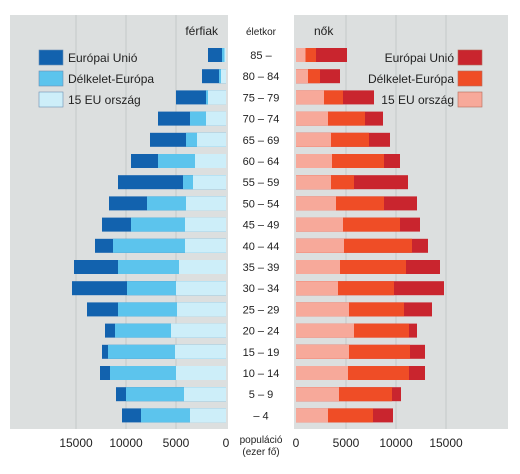 The image size is (520, 474). I want to click on tick-label-female: 0, so click(296, 443).